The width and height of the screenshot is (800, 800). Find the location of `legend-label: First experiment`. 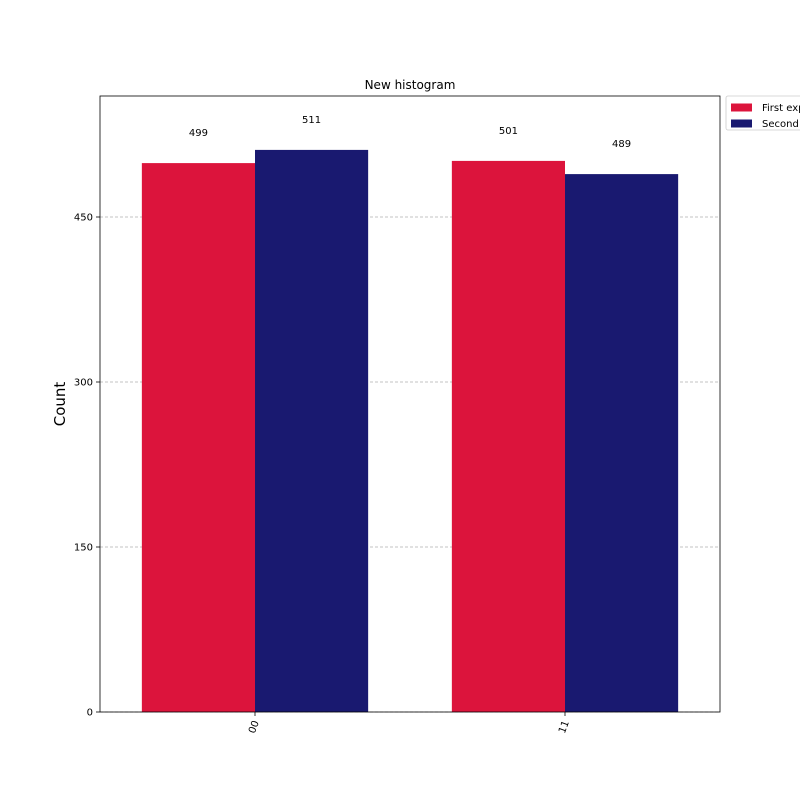

legend-label: First experiment is located at coordinates (781, 108).